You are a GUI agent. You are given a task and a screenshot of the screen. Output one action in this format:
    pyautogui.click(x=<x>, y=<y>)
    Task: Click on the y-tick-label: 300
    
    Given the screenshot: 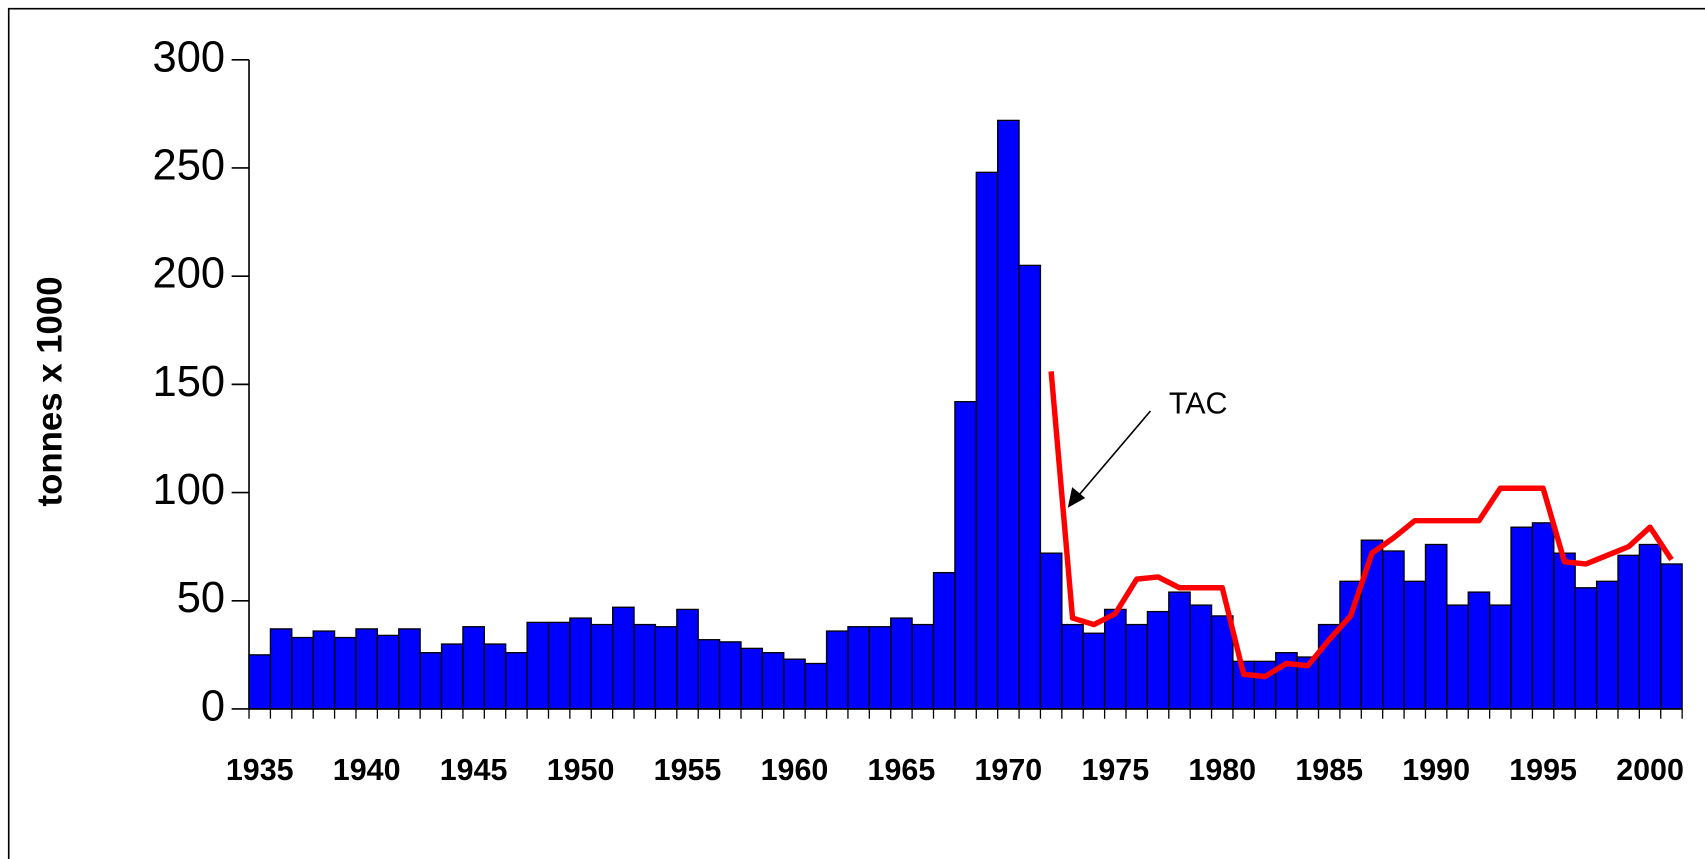 What is the action you would take?
    pyautogui.click(x=189, y=57)
    